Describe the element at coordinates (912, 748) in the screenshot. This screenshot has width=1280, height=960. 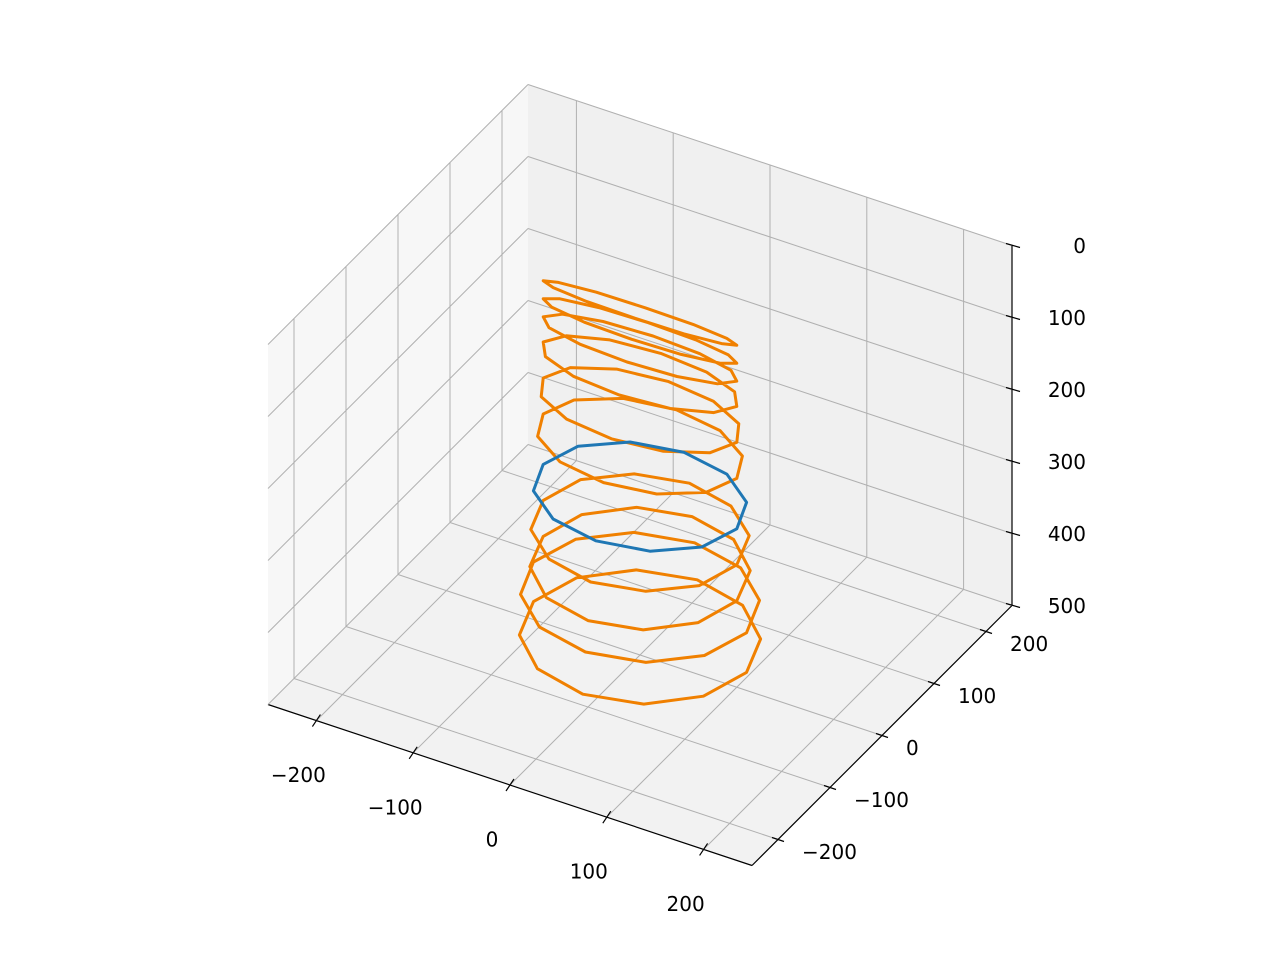
I see `y-tick-label: 0` at that location.